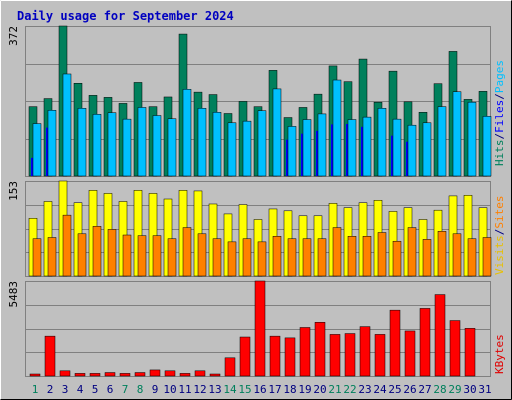 The width and height of the screenshot is (512, 400). Describe the element at coordinates (499, 354) in the screenshot. I see `legend-kbytes: KBytes` at that location.